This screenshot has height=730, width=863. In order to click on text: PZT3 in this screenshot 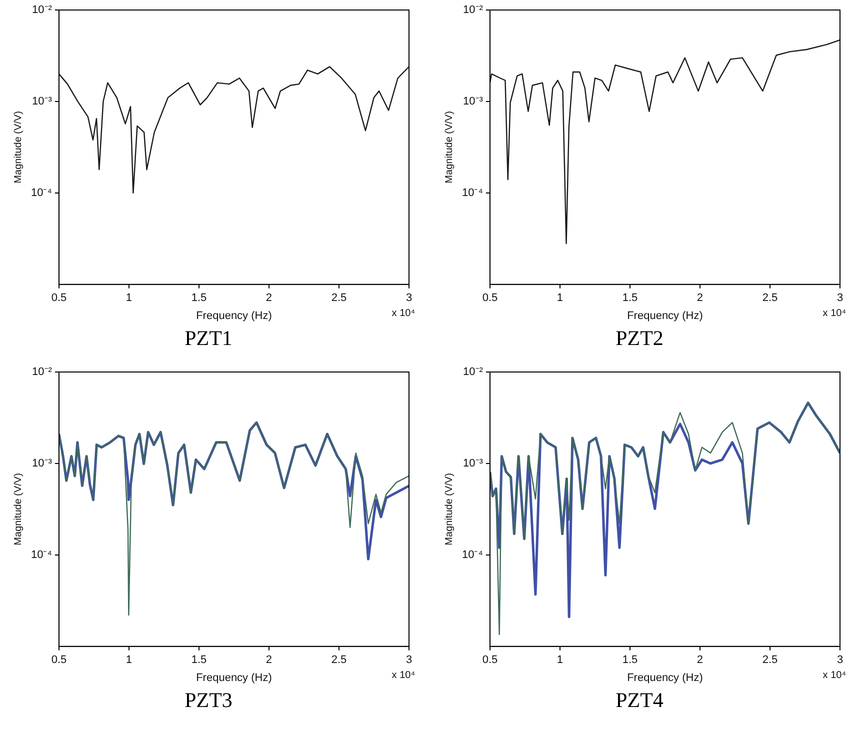, I will do `click(208, 700)`.